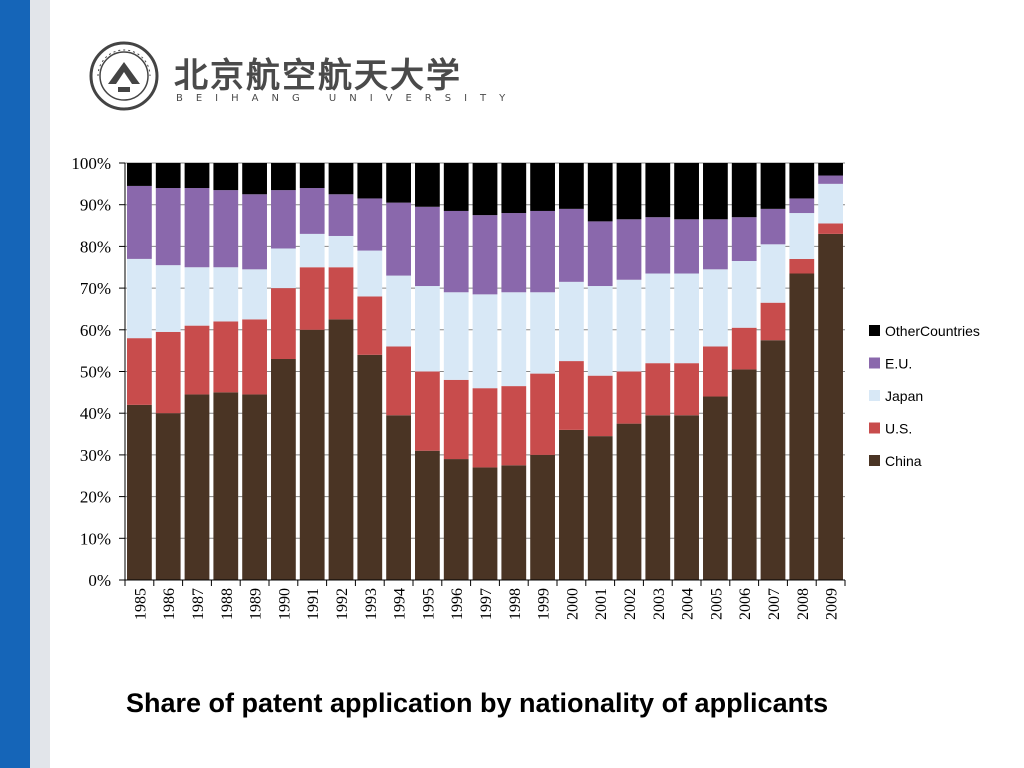  Describe the element at coordinates (312, 454) in the screenshot. I see `bar-1991-china` at that location.